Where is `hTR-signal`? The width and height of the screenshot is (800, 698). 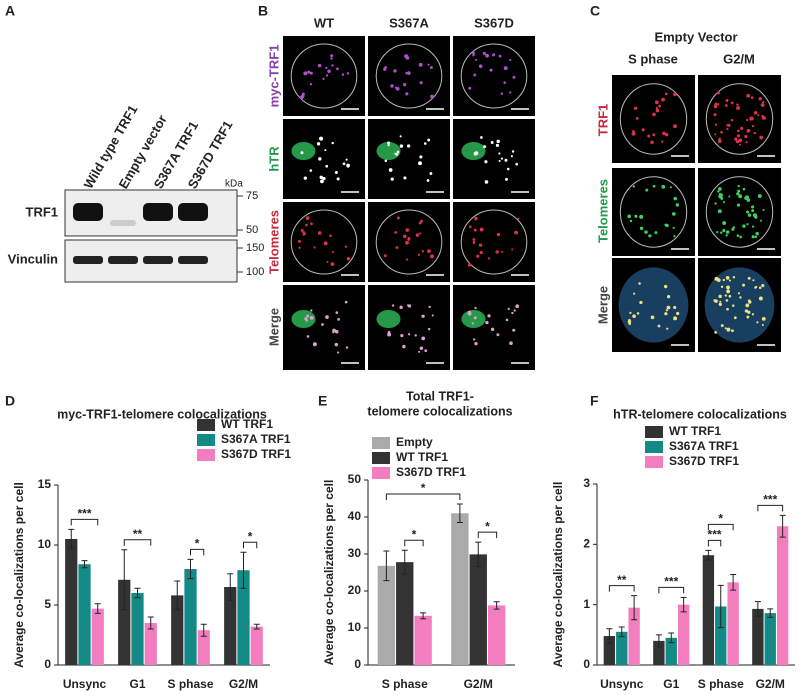
hTR-signal is located at coordinates (388, 151).